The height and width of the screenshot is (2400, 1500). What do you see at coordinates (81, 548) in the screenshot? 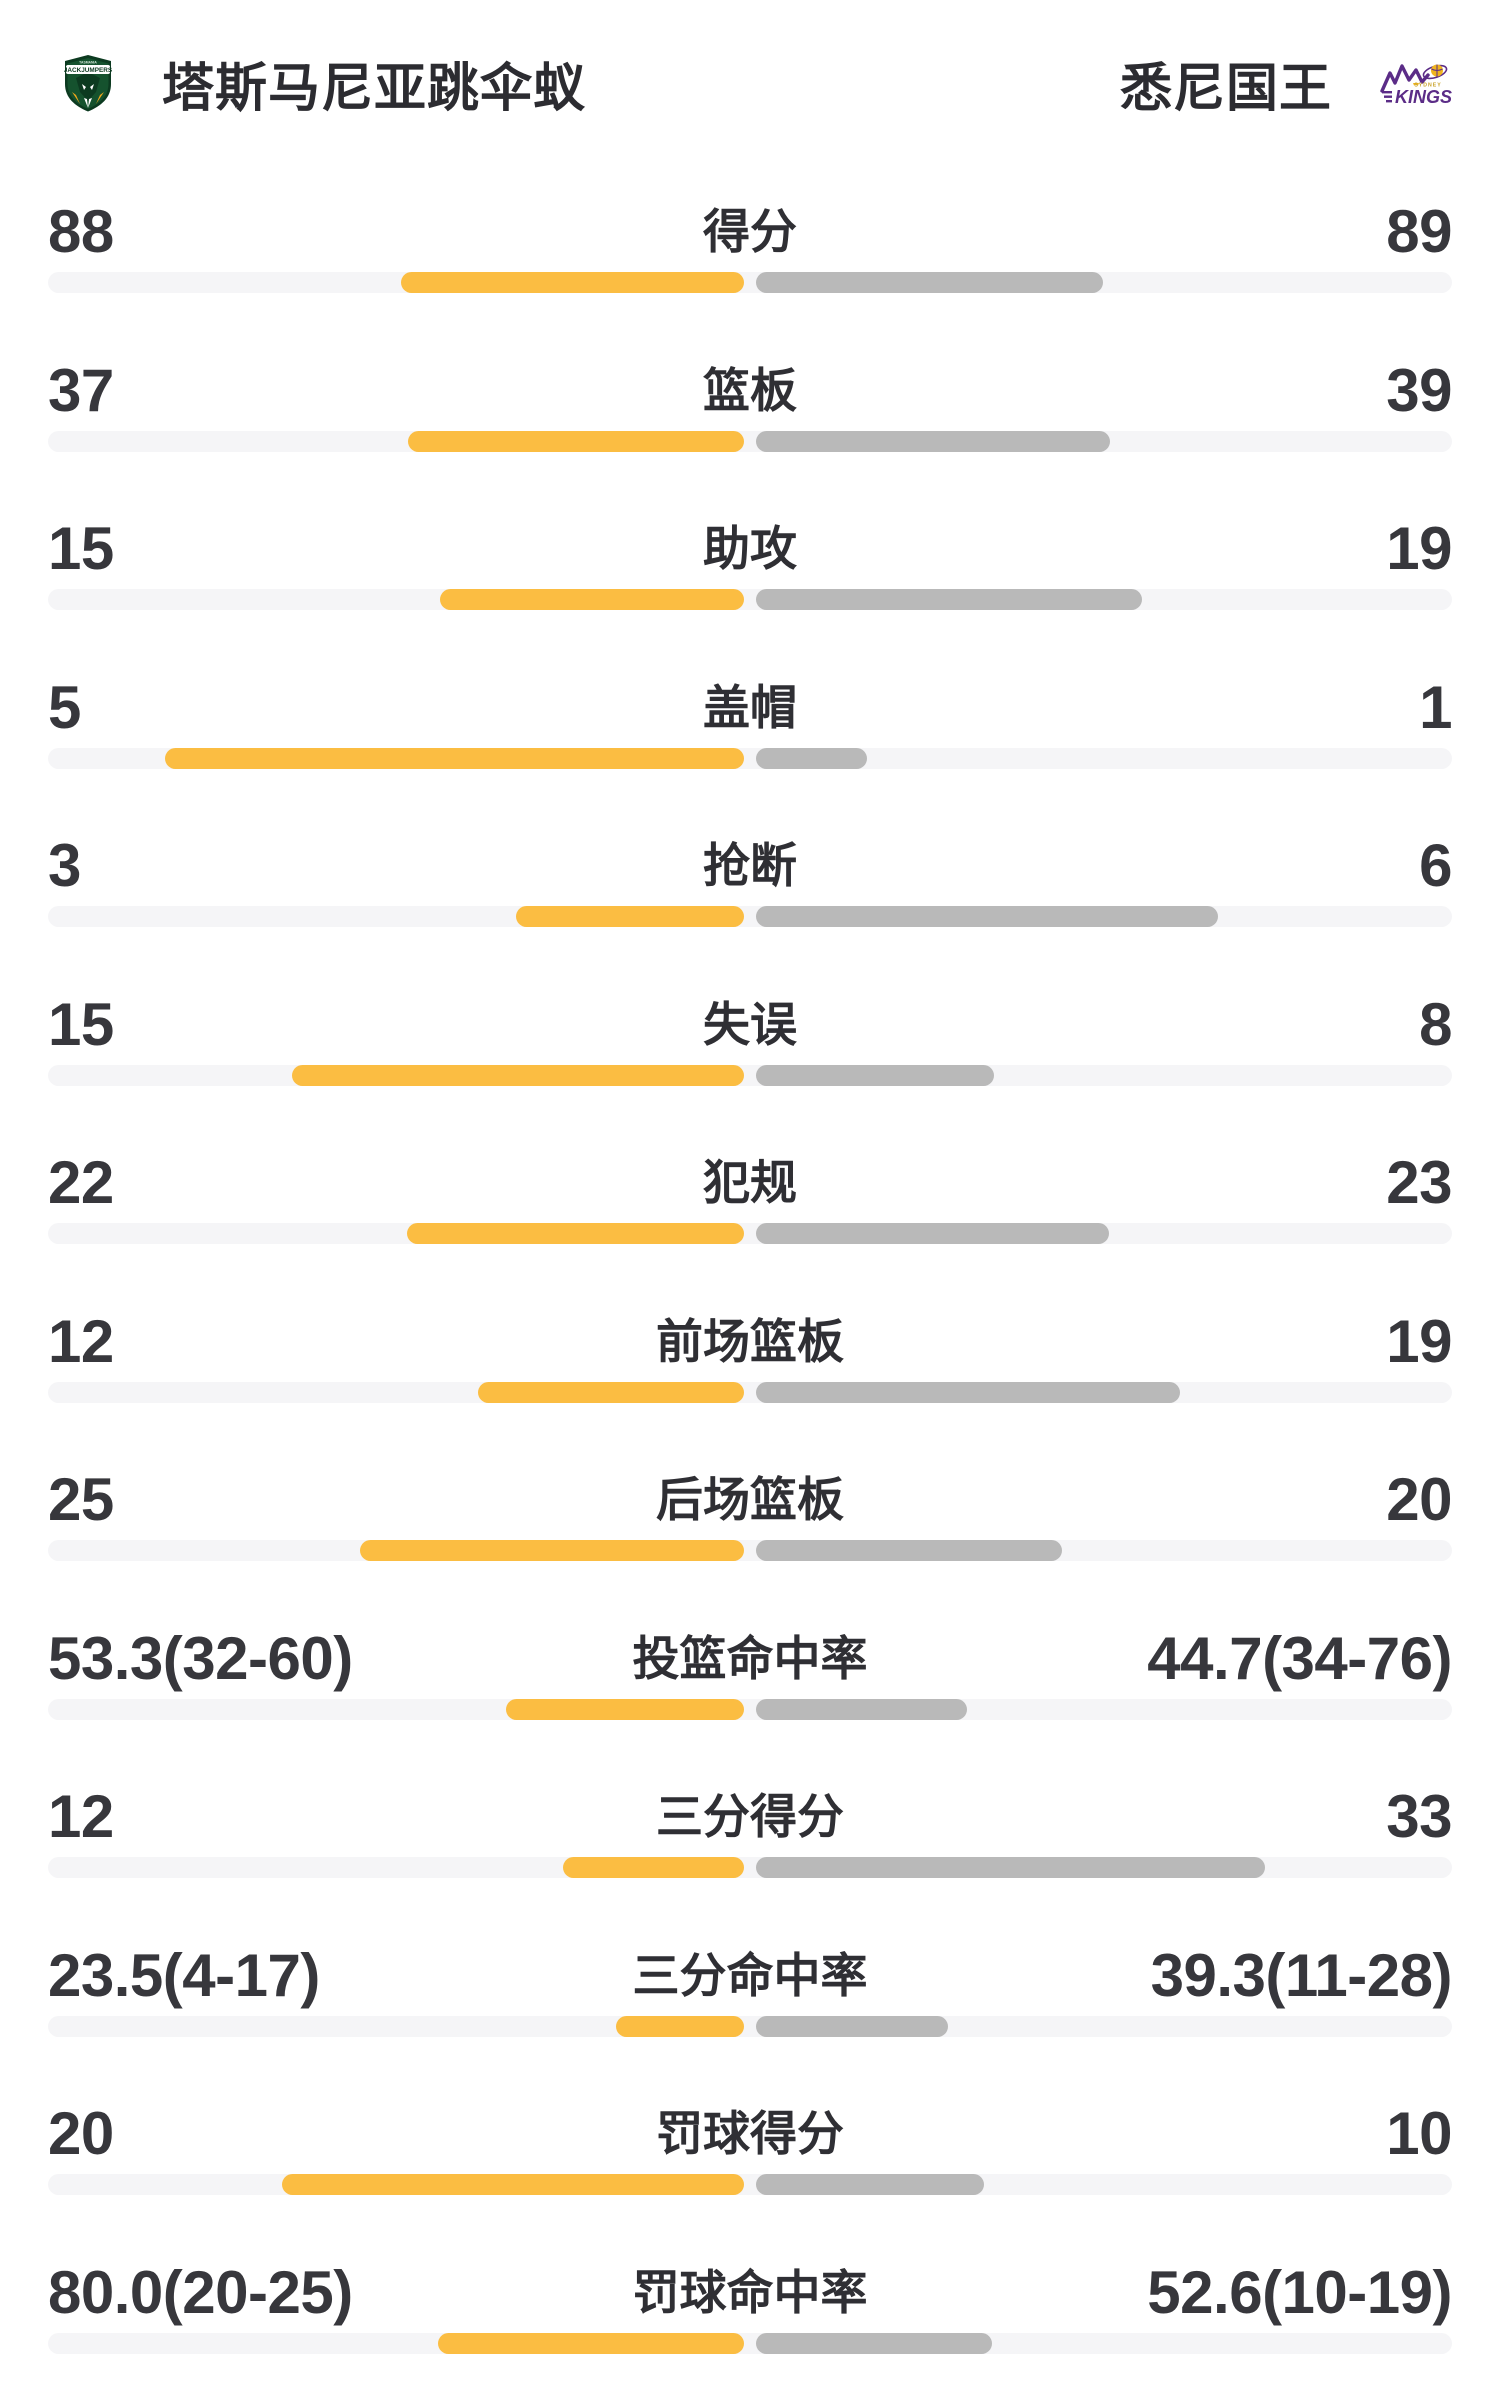
I see `home-value: 15` at bounding box center [81, 548].